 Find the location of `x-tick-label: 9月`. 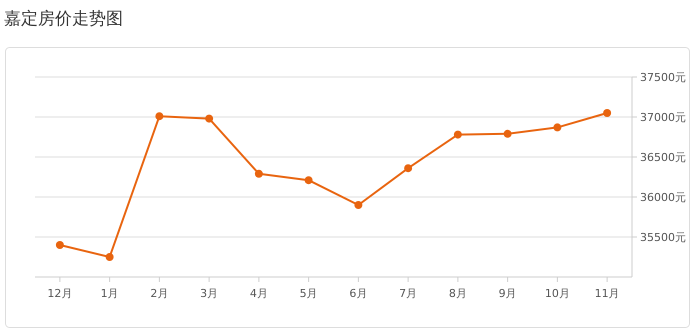

x-tick-label: 9月 is located at coordinates (507, 293).